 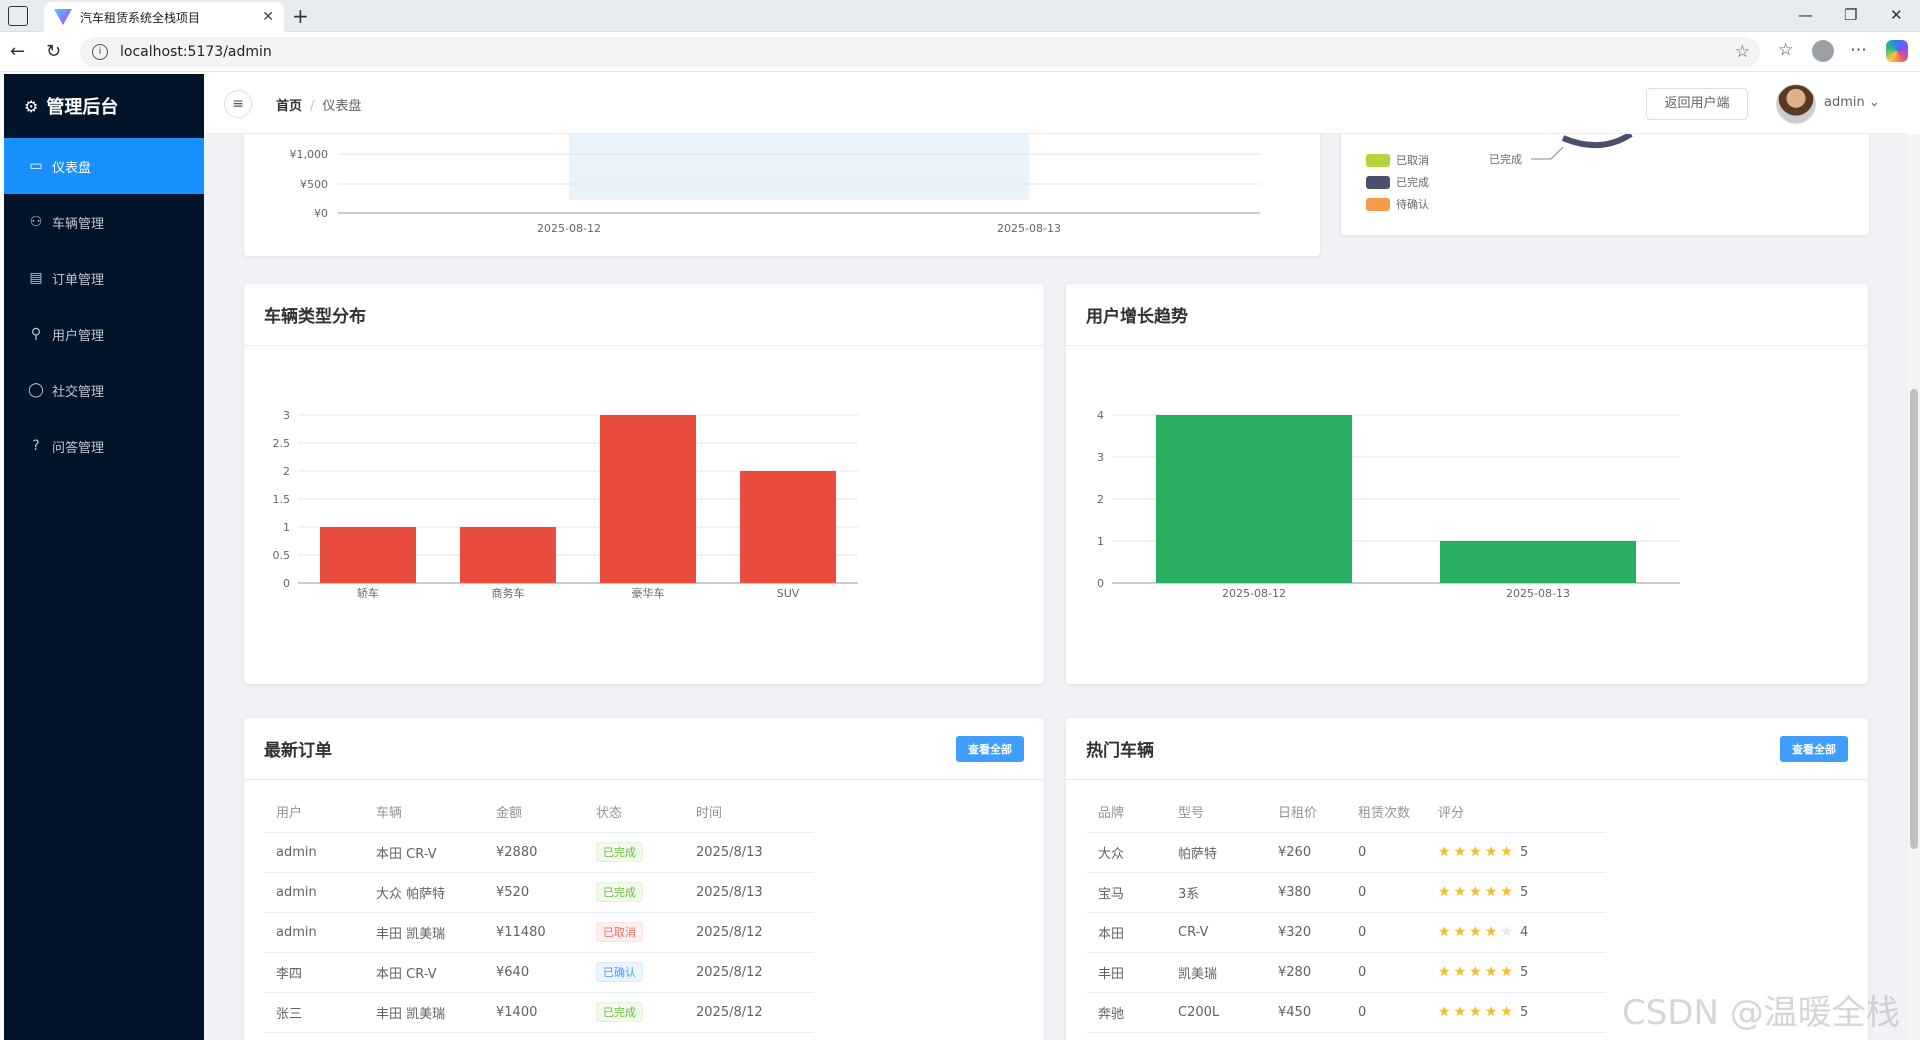 I want to click on car-model: CR-V, so click(x=1216, y=932).